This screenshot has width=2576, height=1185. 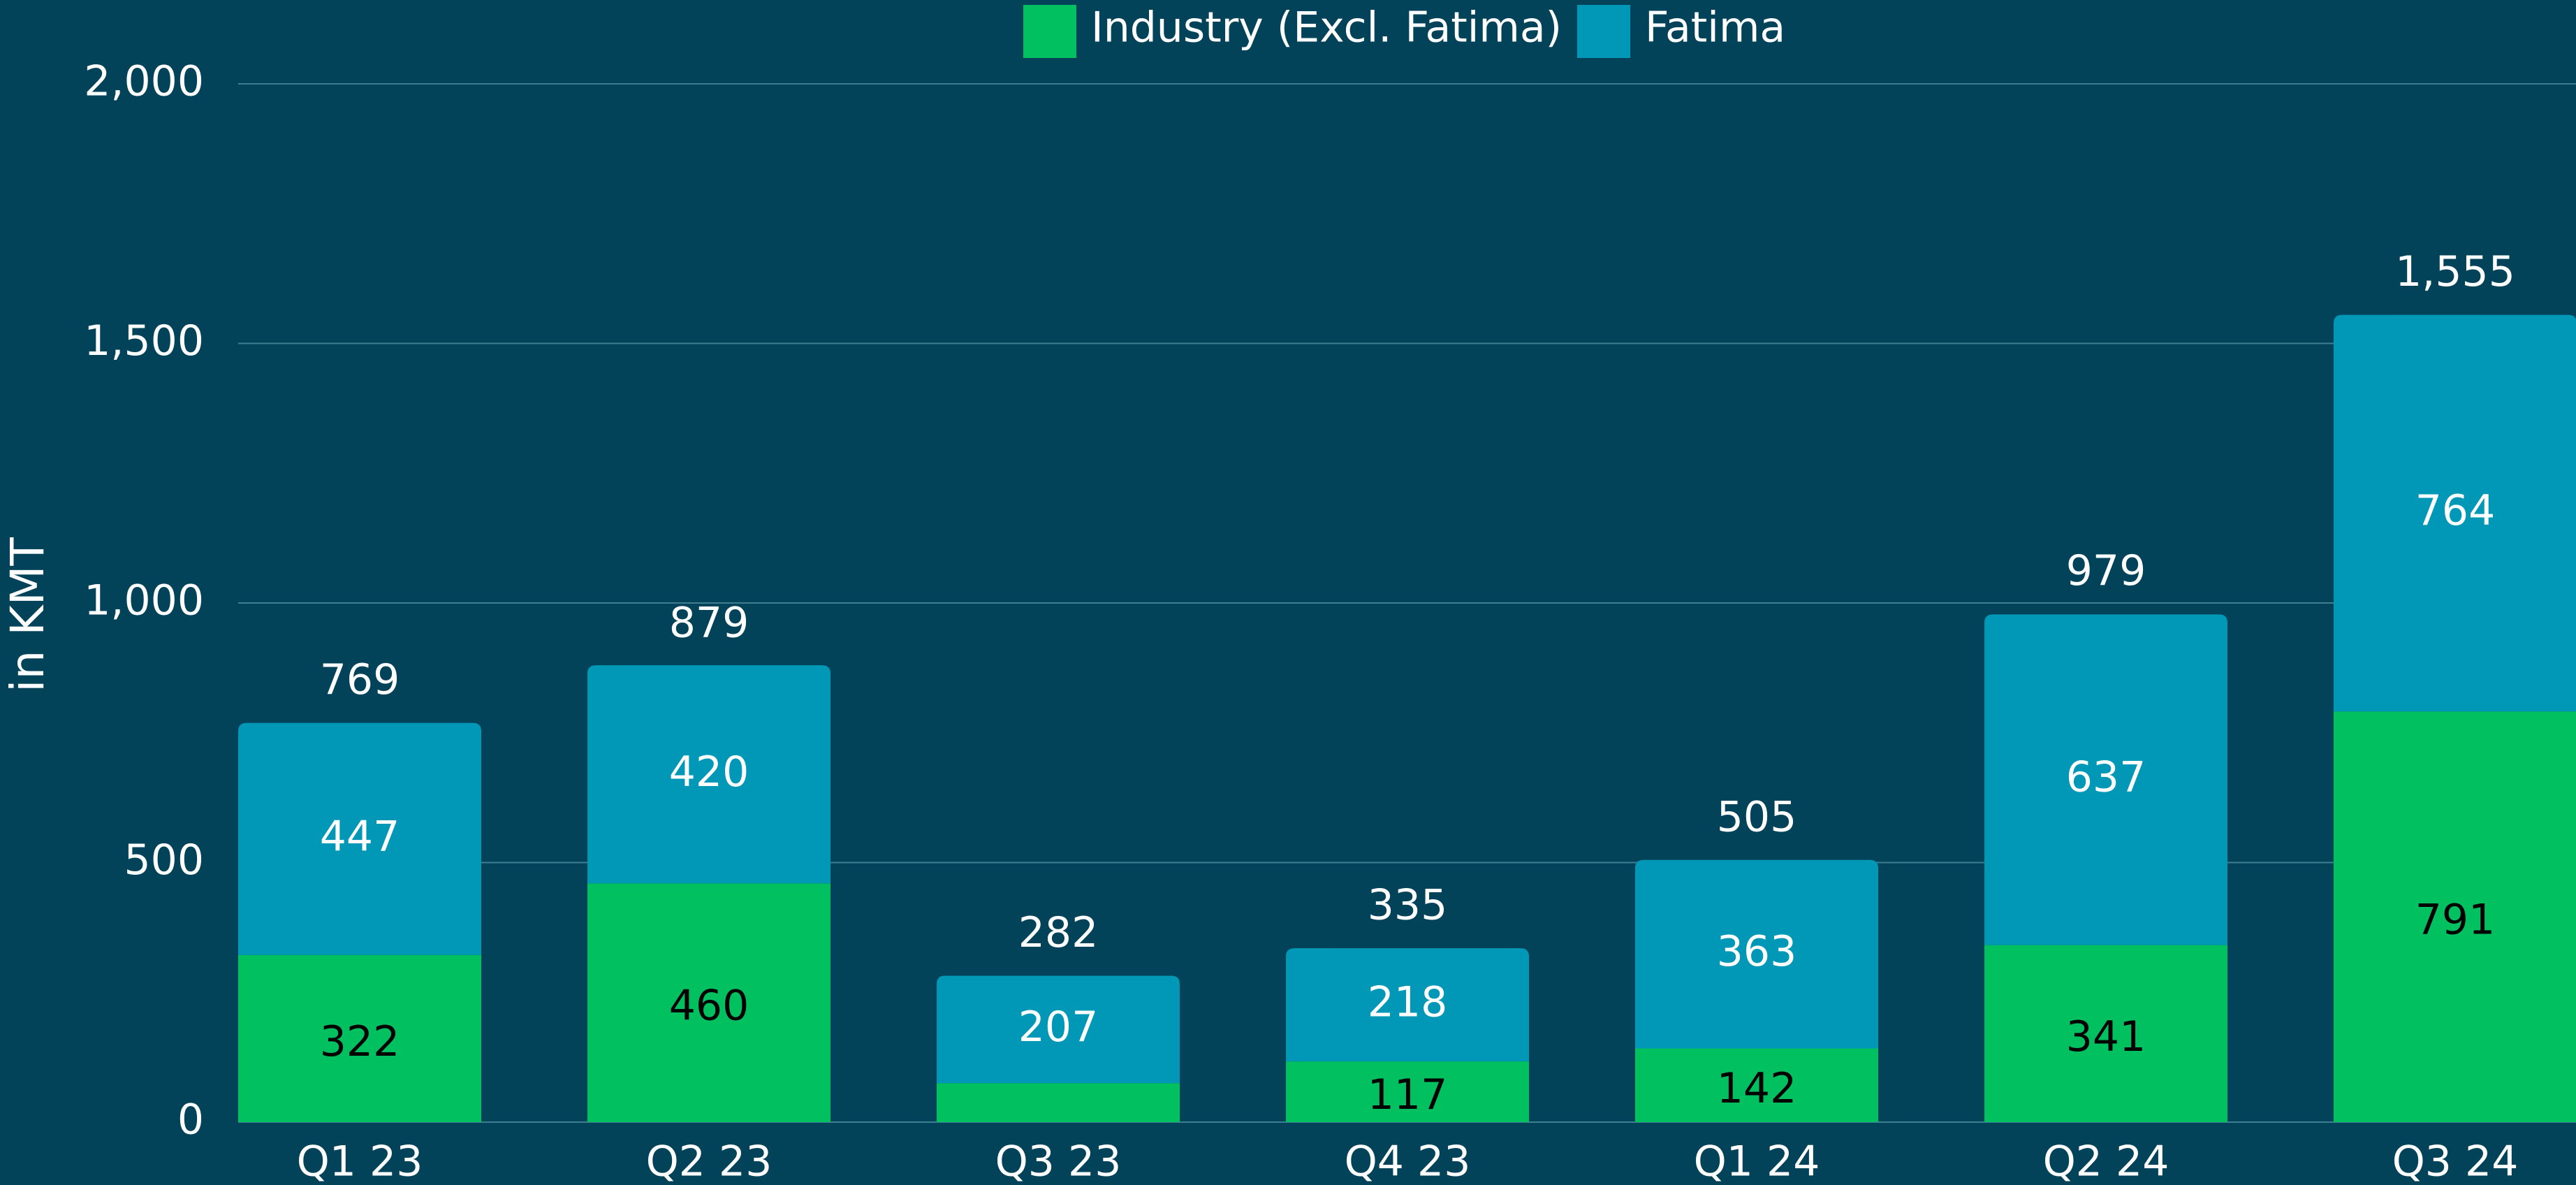 I want to click on legend-label: Fatima, so click(x=1715, y=27).